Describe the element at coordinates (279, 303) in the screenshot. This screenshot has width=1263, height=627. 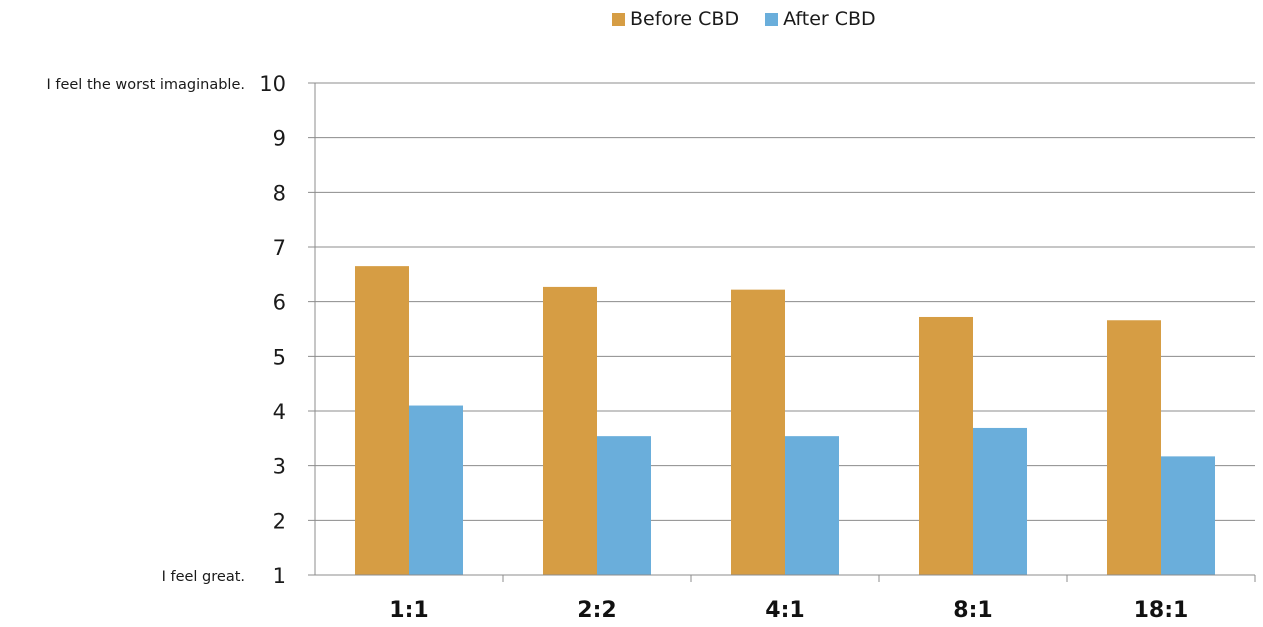
I see `y-tick-label: 6` at that location.